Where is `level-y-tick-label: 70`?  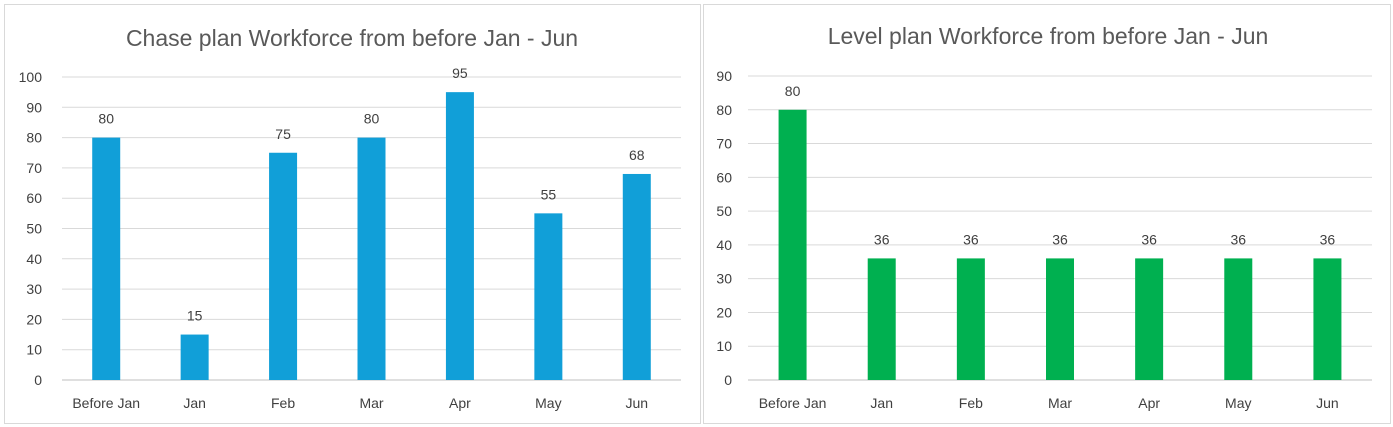 level-y-tick-label: 70 is located at coordinates (724, 144).